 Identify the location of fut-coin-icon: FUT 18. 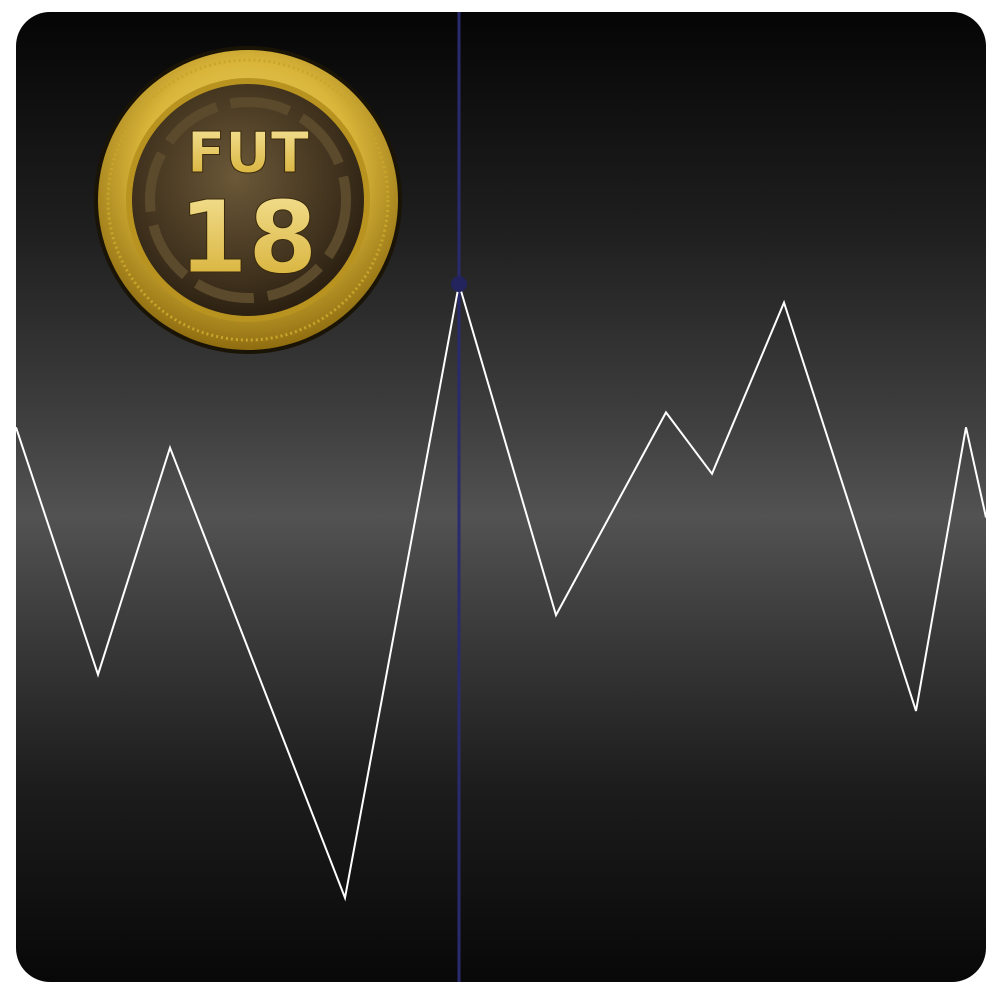
(248, 200).